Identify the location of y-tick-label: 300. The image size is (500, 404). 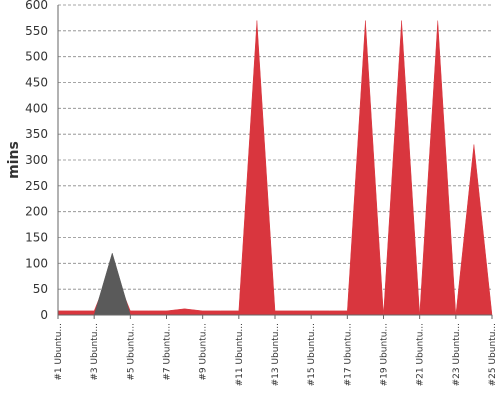
(36, 160).